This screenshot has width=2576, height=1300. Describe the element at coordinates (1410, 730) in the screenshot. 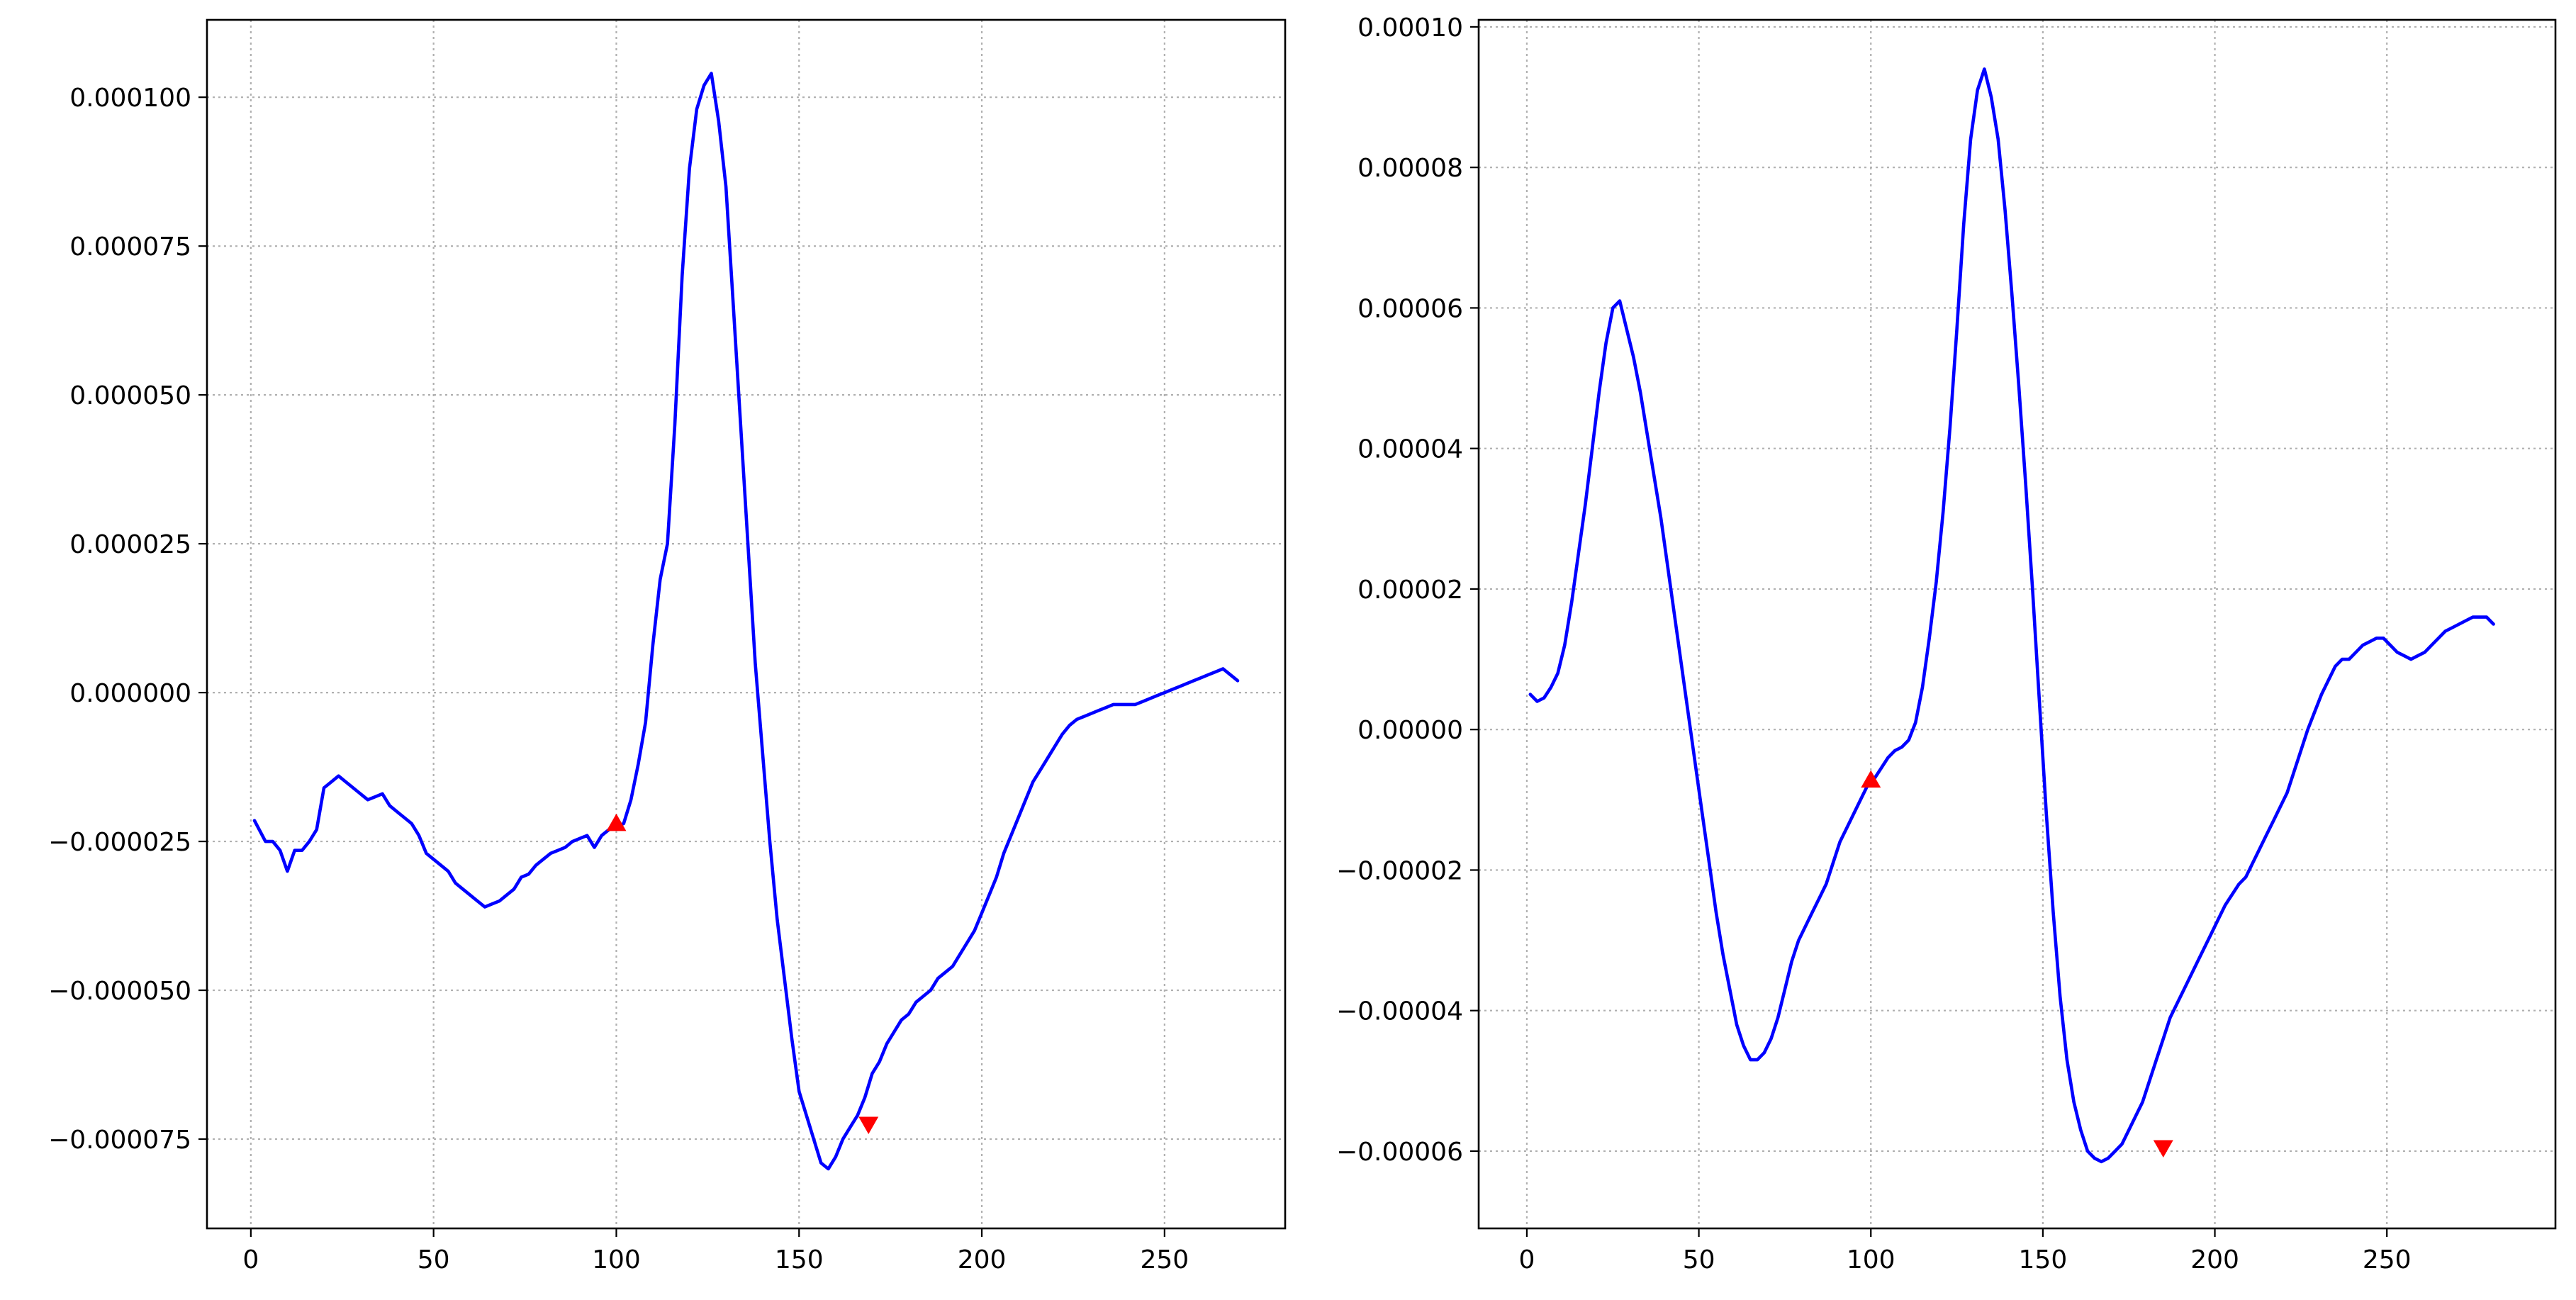

I see `y-tick-label: 0.00000` at that location.